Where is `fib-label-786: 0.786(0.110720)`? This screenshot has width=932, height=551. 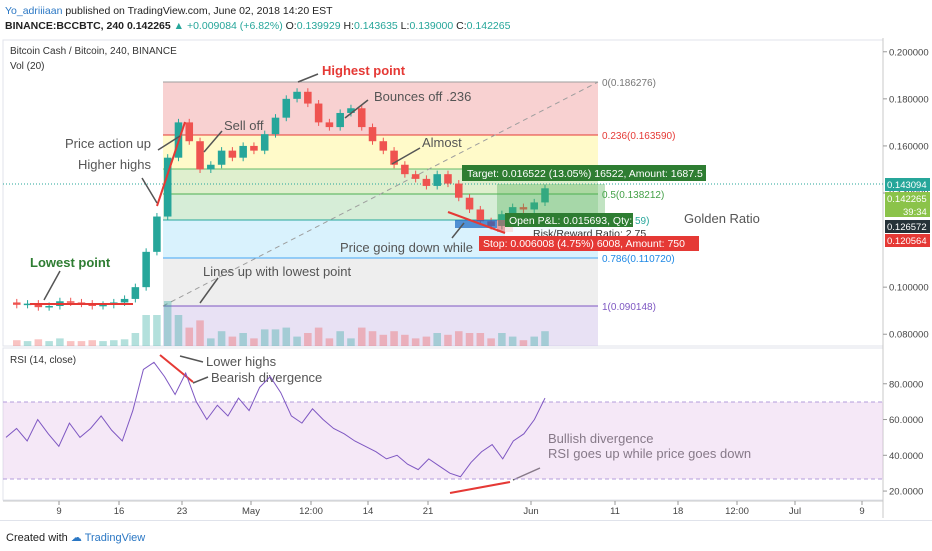
fib-label-786: 0.786(0.110720) is located at coordinates (638, 259).